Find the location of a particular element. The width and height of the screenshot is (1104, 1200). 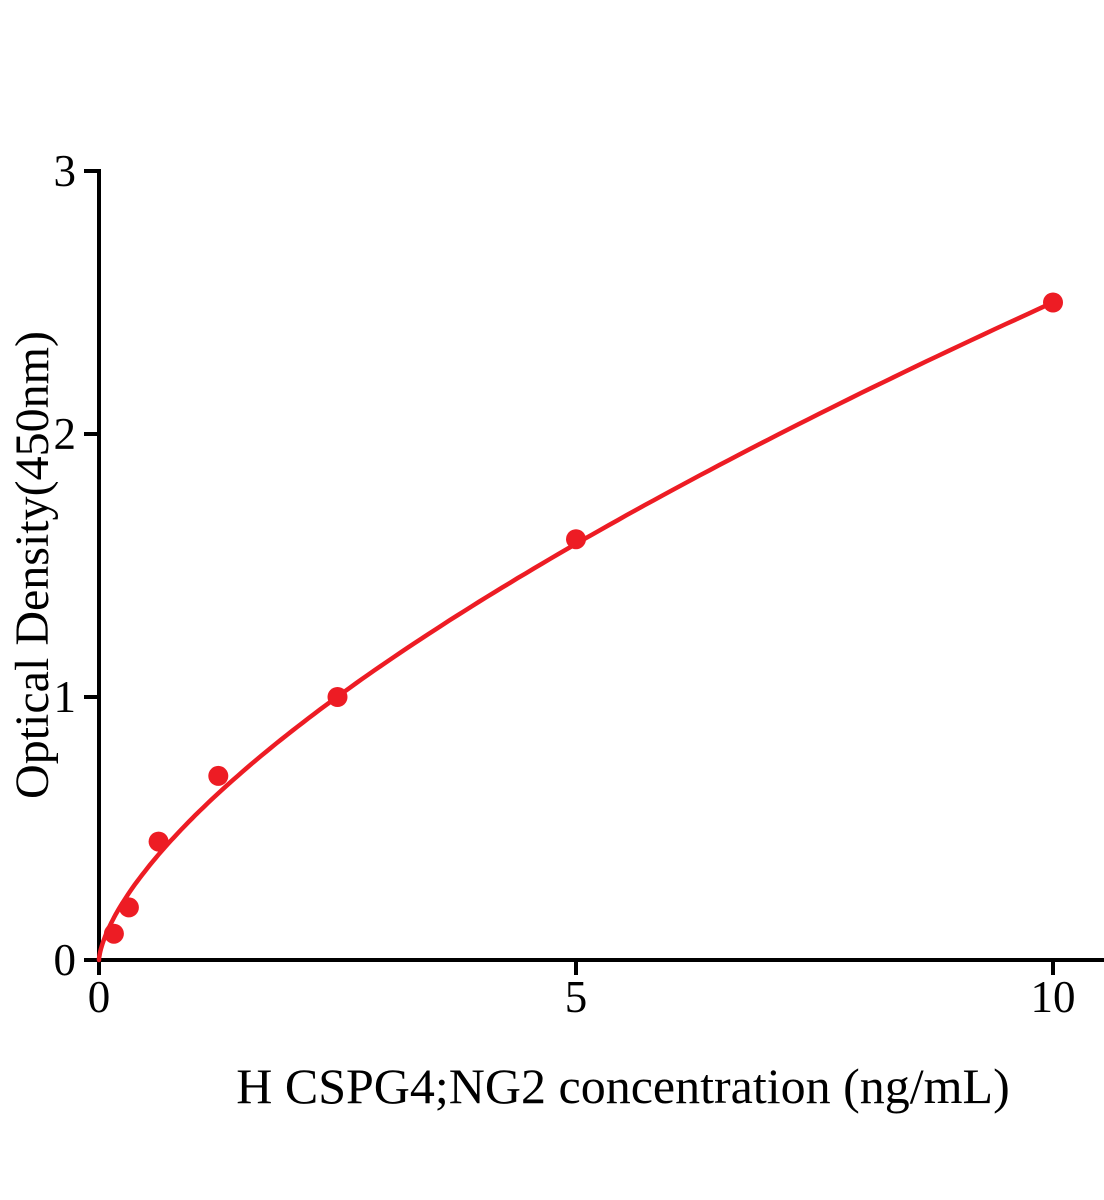

x-tick-label: 0 is located at coordinates (99, 997).